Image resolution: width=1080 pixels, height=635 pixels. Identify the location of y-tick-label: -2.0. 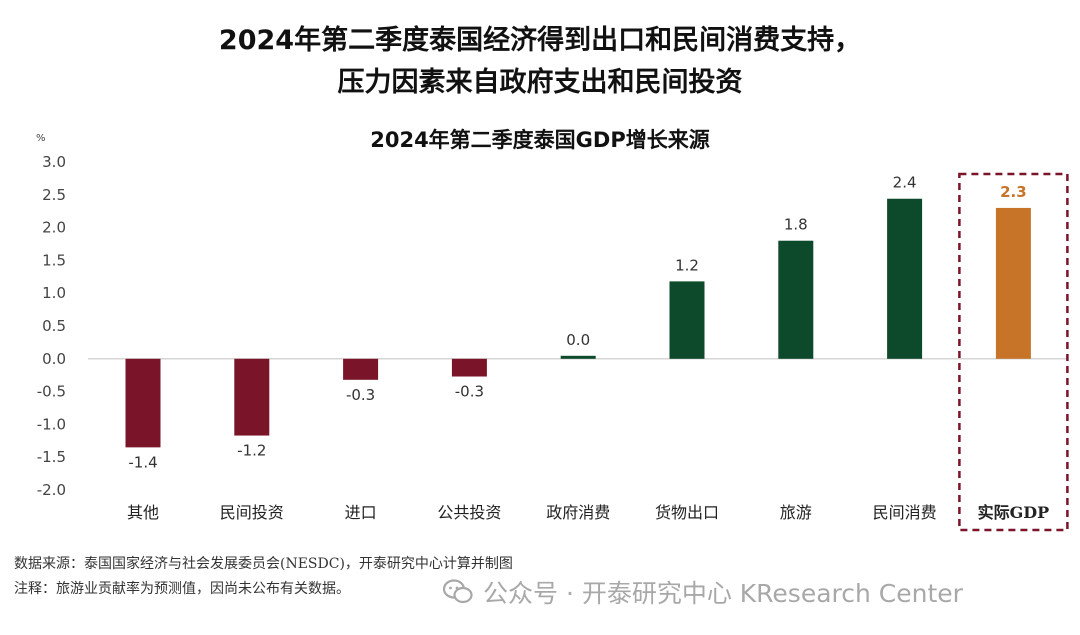
(51, 490).